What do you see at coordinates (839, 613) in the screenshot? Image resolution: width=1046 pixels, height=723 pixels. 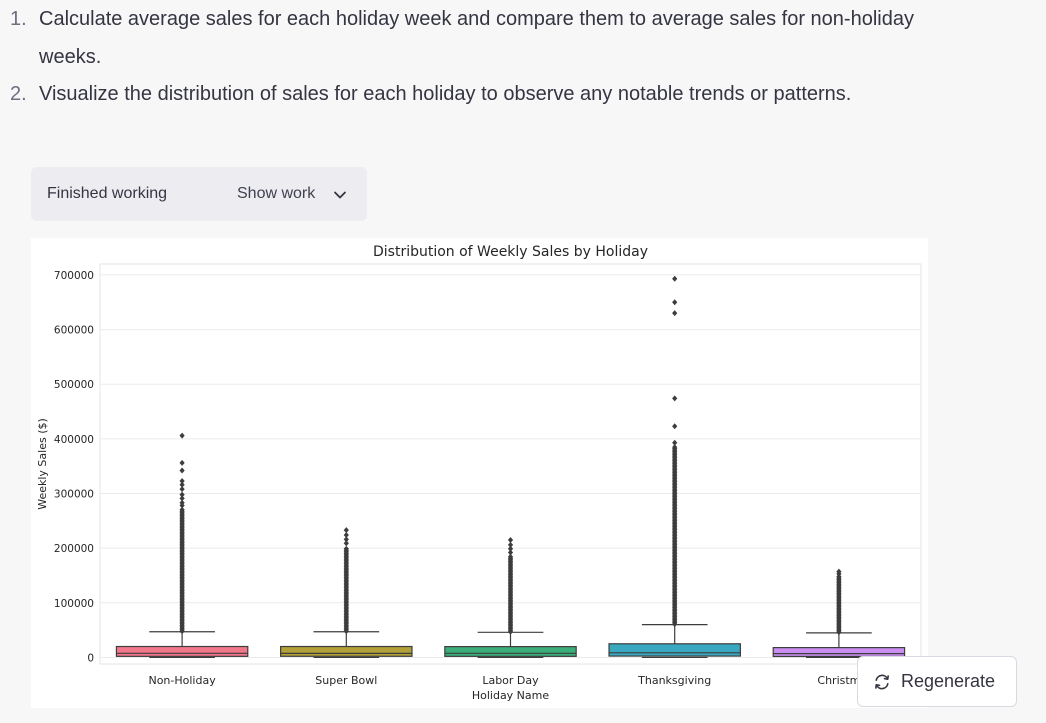 I see `box-christmas` at bounding box center [839, 613].